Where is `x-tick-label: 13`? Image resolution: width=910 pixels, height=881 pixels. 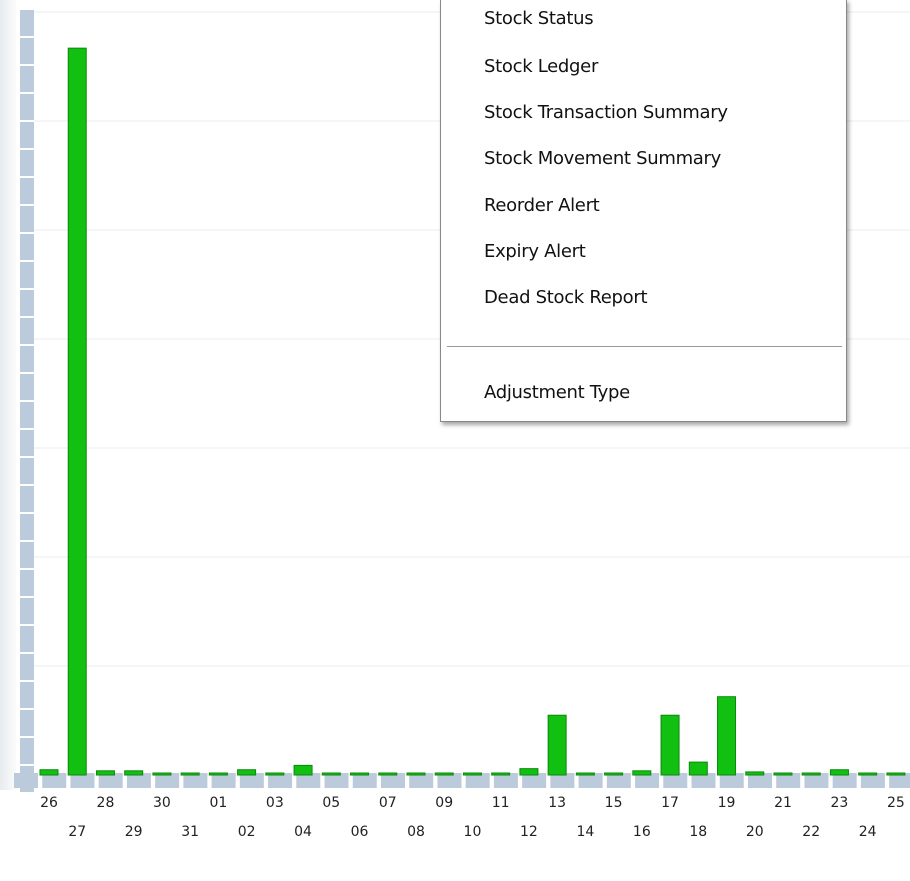 x-tick-label: 13 is located at coordinates (557, 803).